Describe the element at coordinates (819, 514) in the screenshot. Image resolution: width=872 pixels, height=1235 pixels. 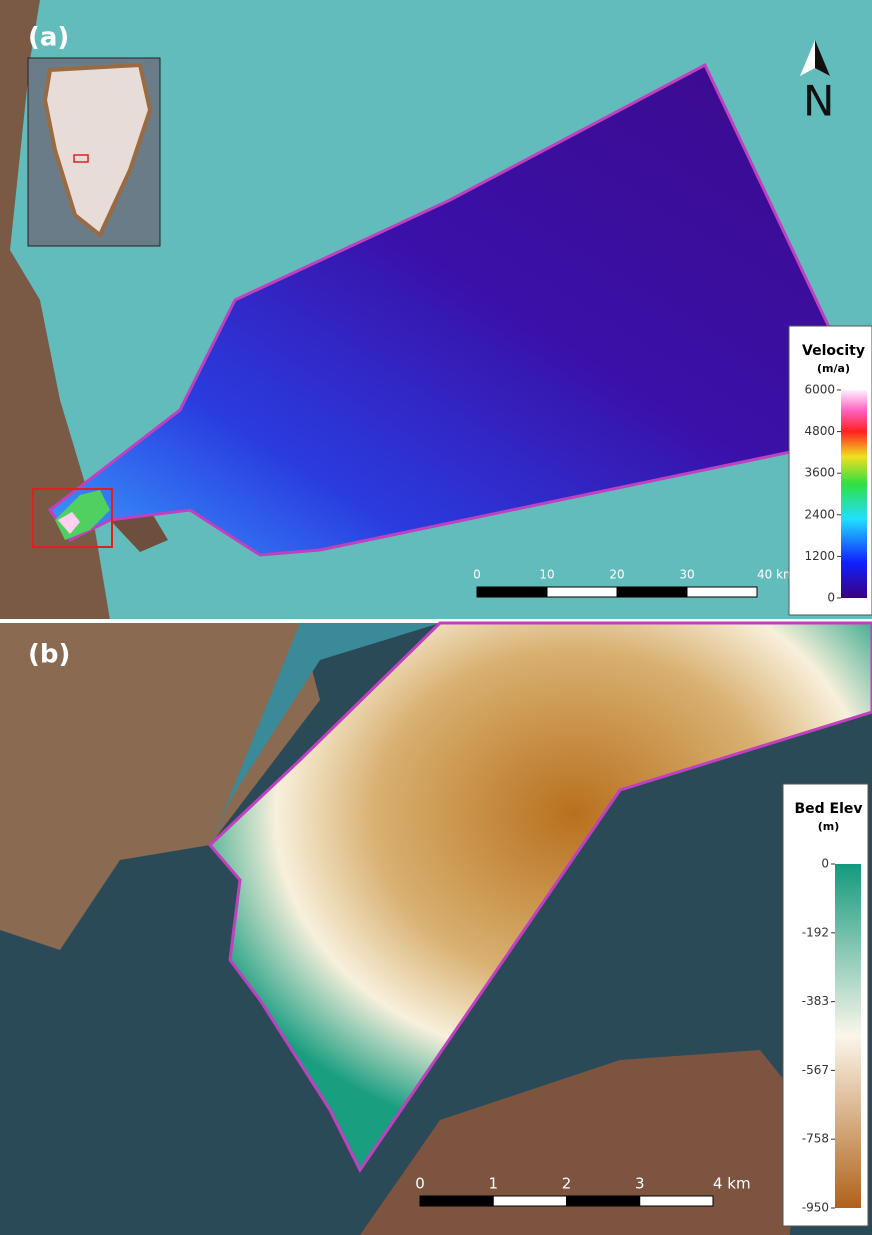
I see `legend-tick-label: 2400` at that location.